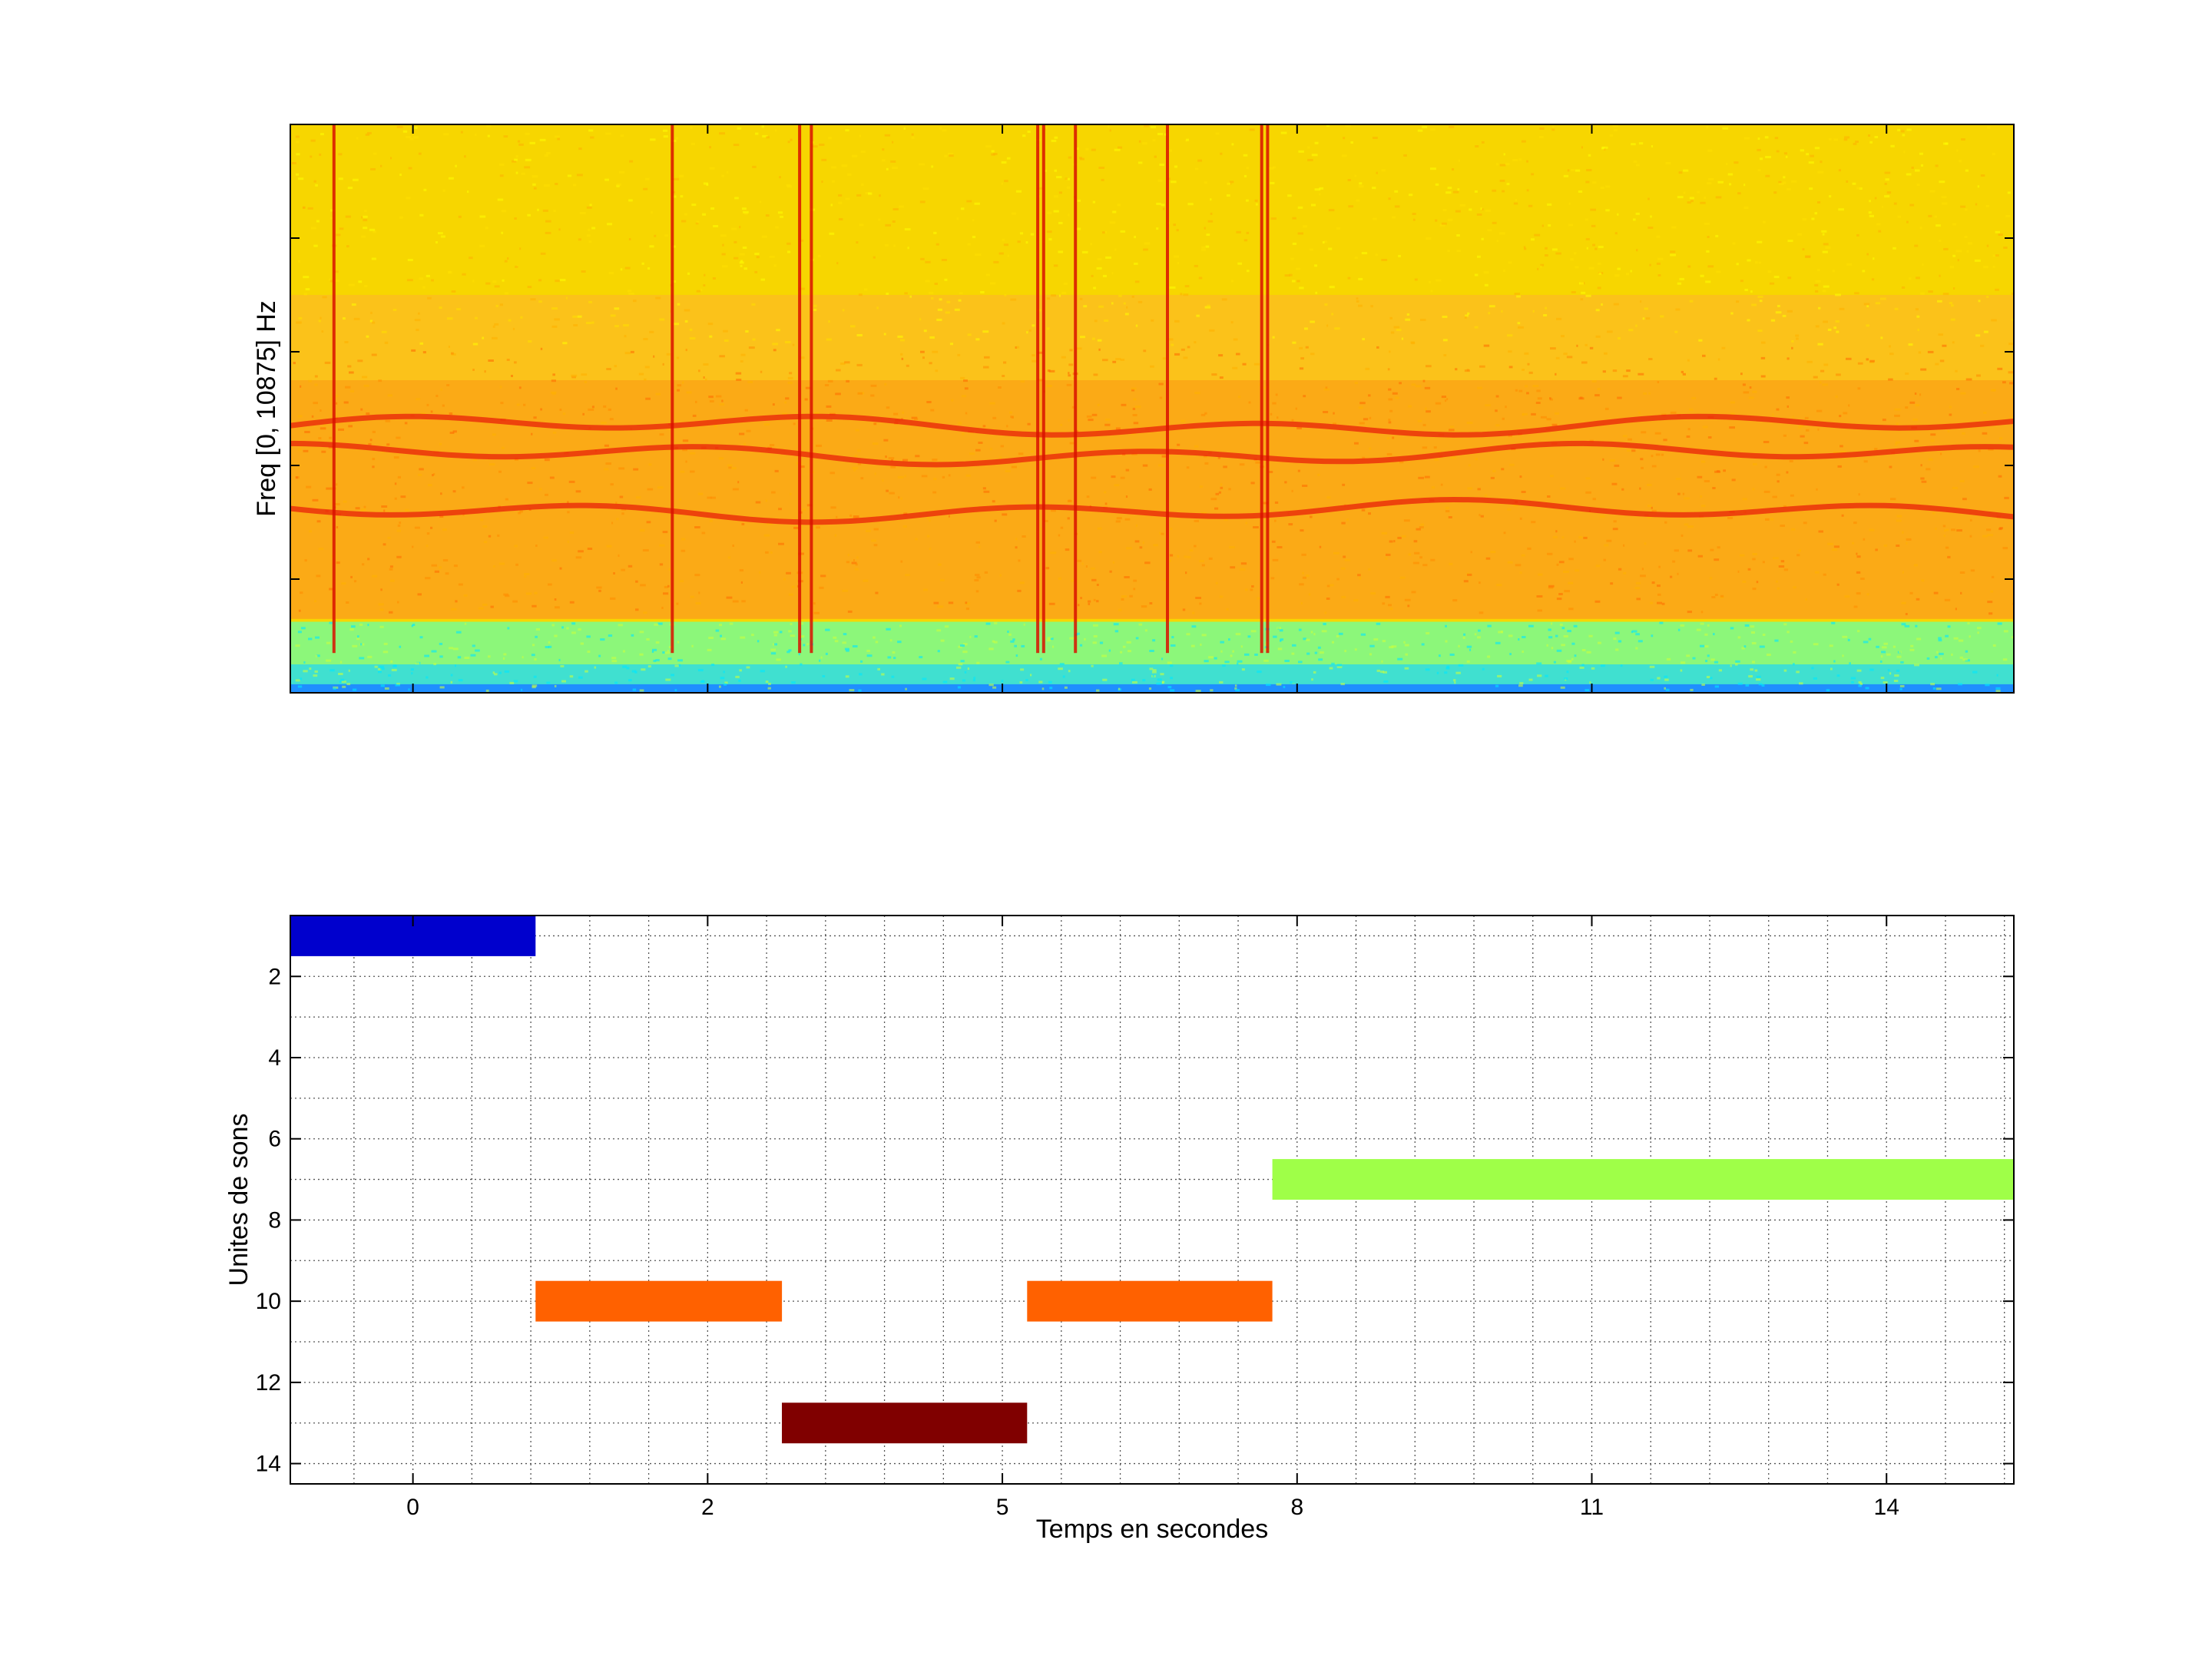 This screenshot has height=1659, width=2212. I want to click on x-tick-label: 2, so click(708, 1507).